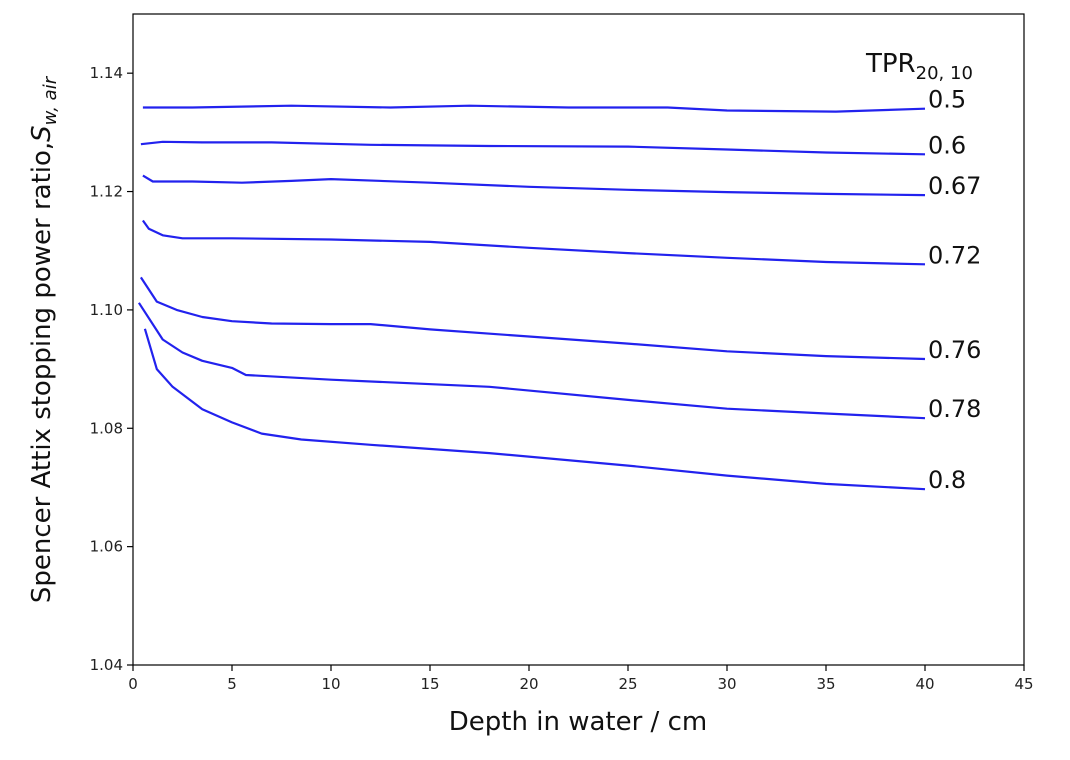 This screenshot has height=760, width=1070. What do you see at coordinates (232, 684) in the screenshot?
I see `x-tick-label-1: 5` at bounding box center [232, 684].